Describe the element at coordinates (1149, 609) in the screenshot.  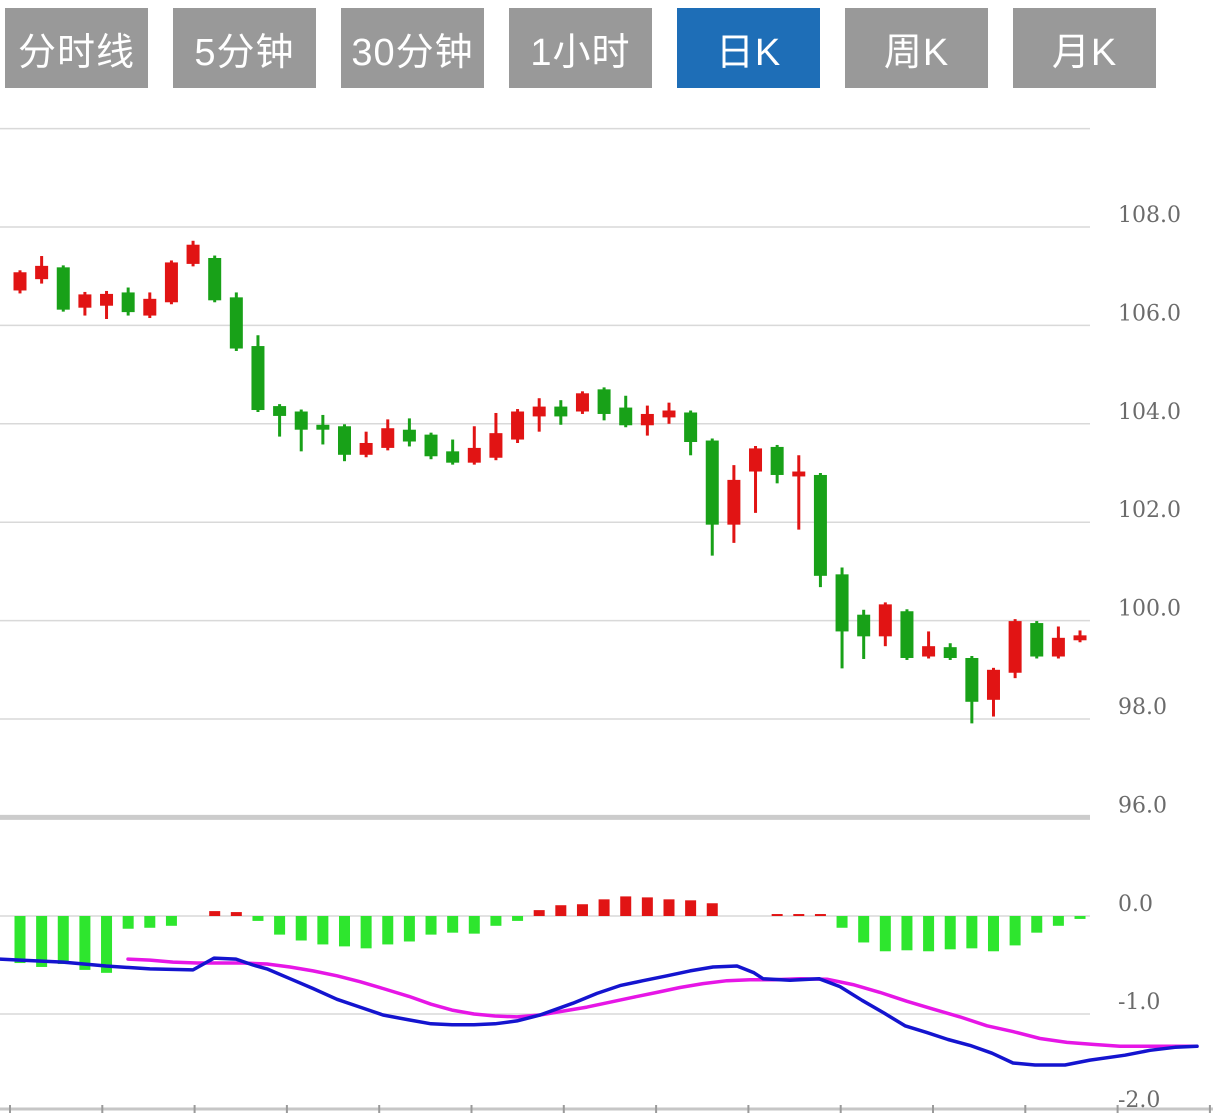
I see `price-axis-label: 100.0` at that location.